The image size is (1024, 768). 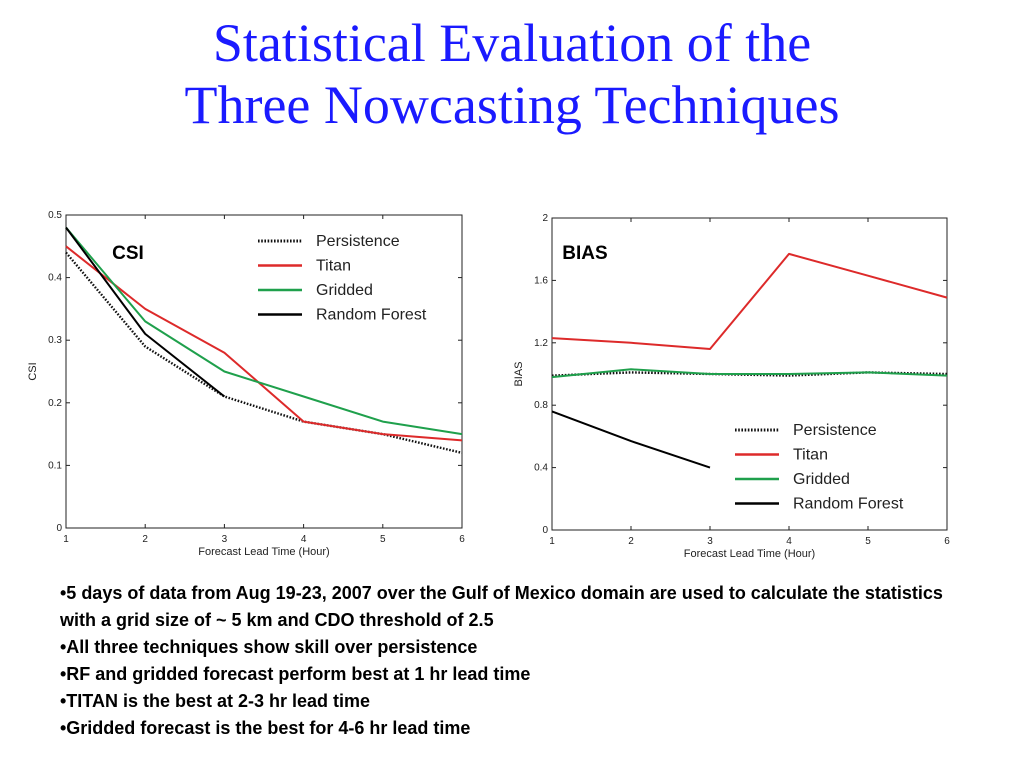 What do you see at coordinates (584, 253) in the screenshot?
I see `panel-label: BIAS` at bounding box center [584, 253].